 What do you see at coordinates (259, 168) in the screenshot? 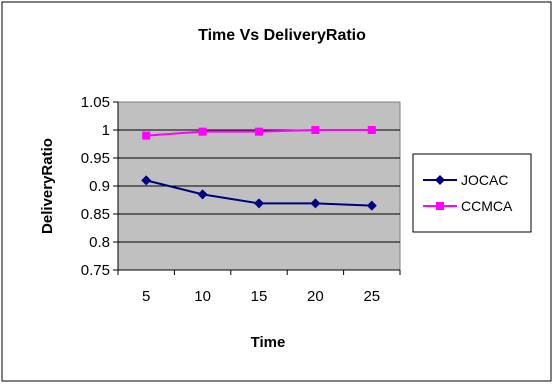
I see `series-group` at bounding box center [259, 168].